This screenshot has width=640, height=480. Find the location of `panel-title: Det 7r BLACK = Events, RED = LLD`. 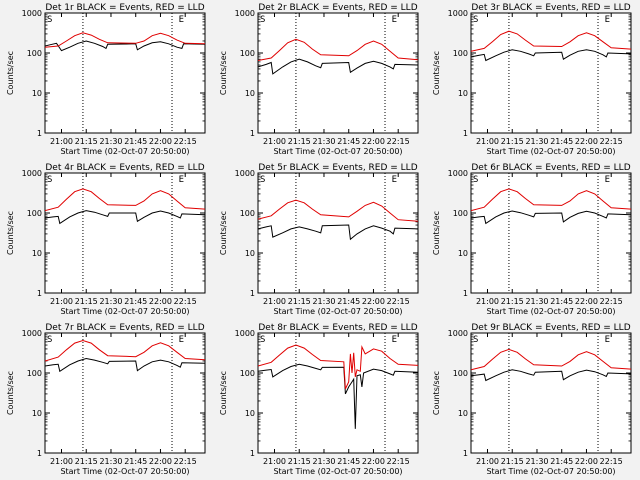

panel-title: Det 7r BLACK = Events, RED = LLD is located at coordinates (124, 328).